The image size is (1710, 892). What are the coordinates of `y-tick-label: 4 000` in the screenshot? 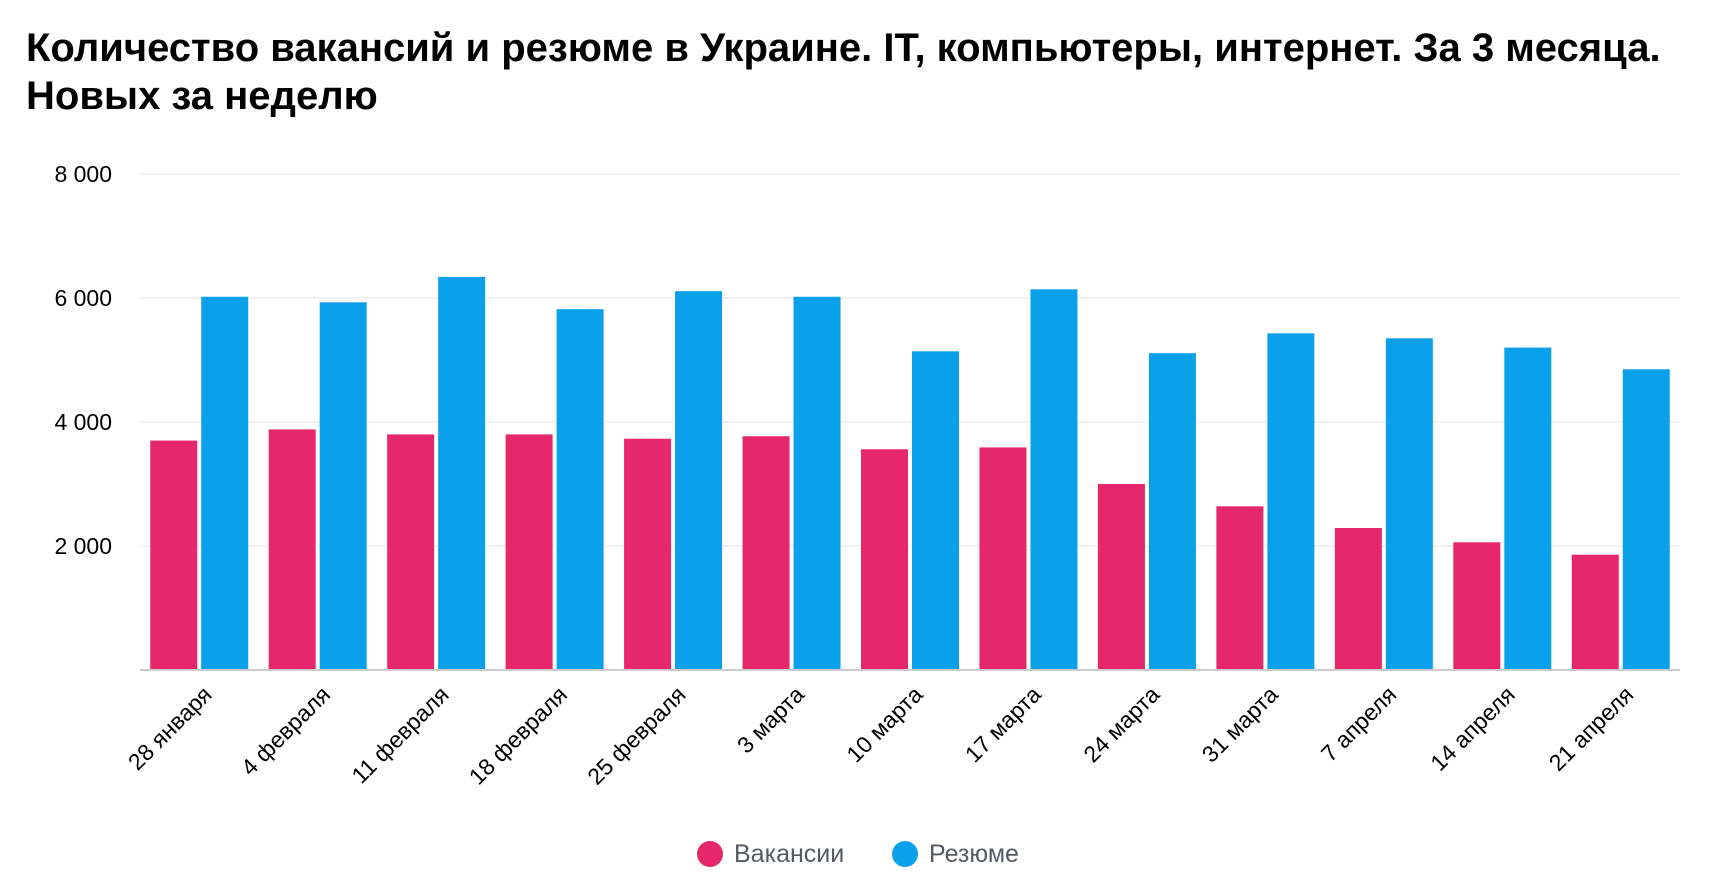 It's located at (83, 422).